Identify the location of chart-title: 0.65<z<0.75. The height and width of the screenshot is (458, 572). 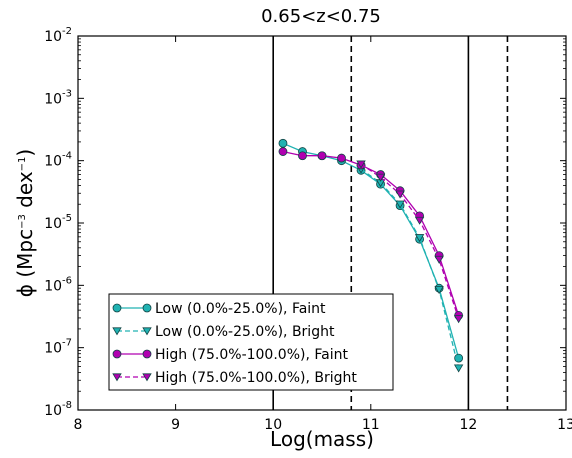
(321, 16).